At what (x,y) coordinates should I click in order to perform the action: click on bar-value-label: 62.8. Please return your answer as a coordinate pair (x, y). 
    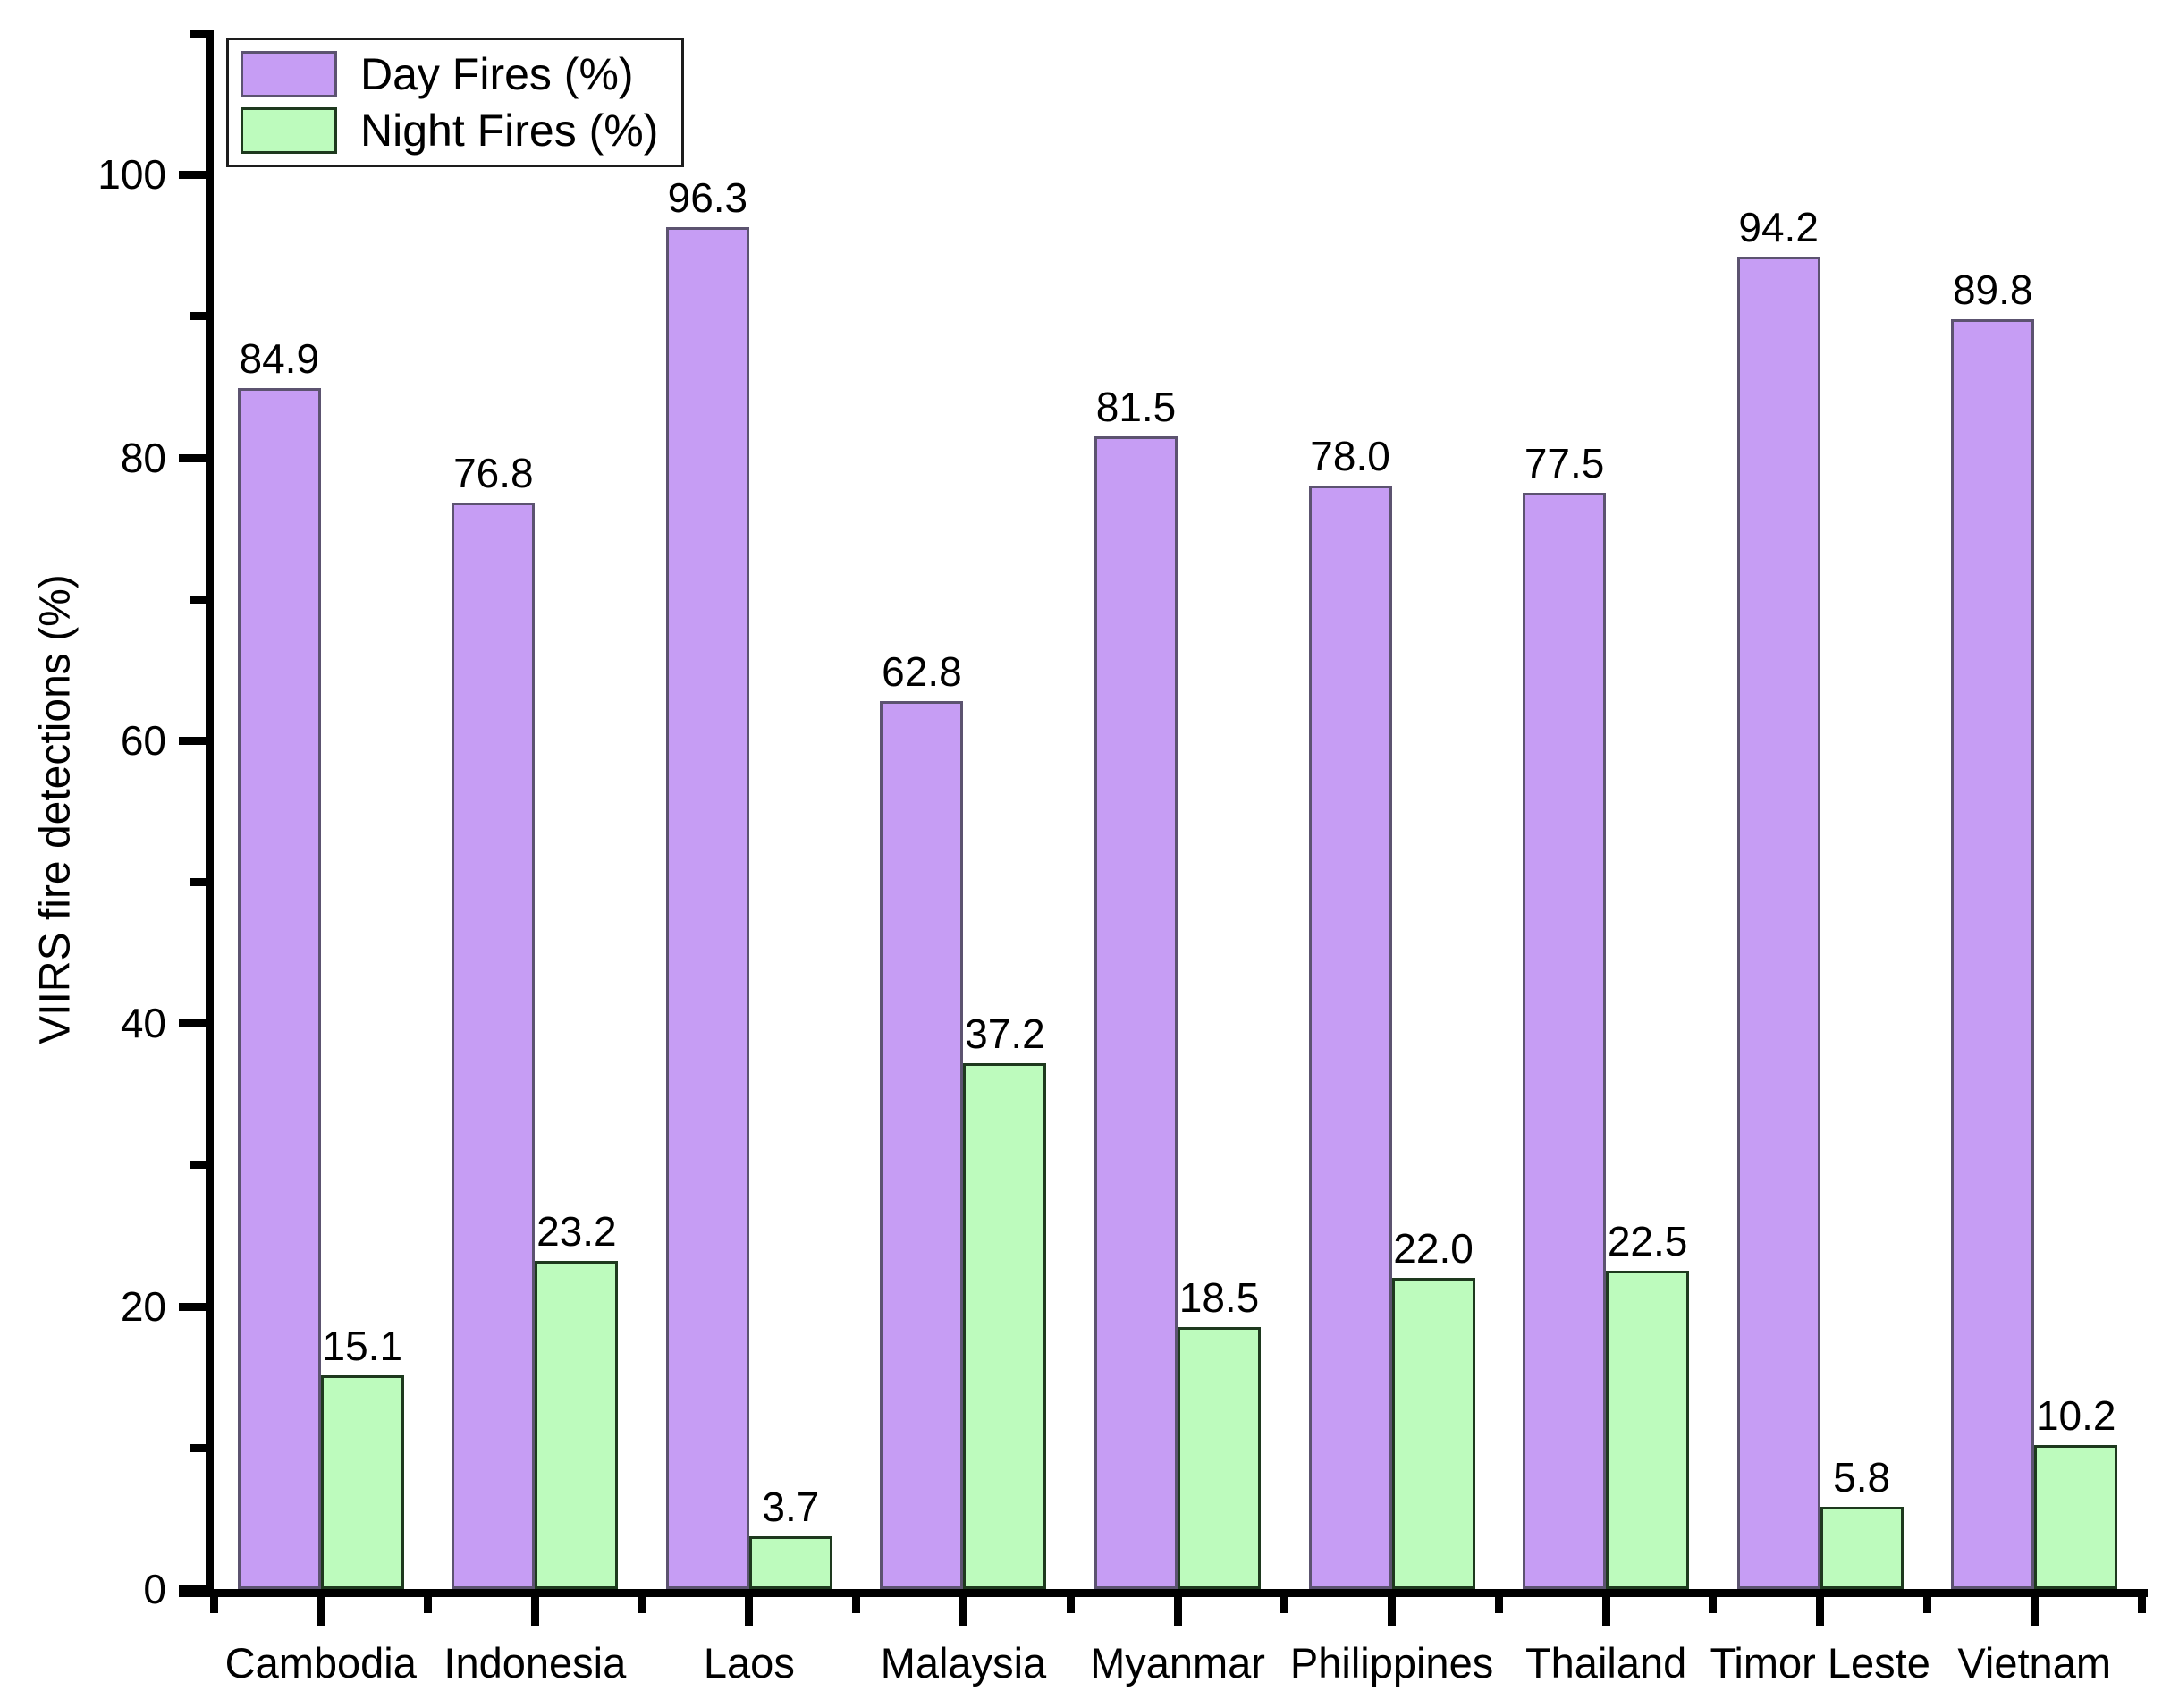
    Looking at the image, I should click on (922, 672).